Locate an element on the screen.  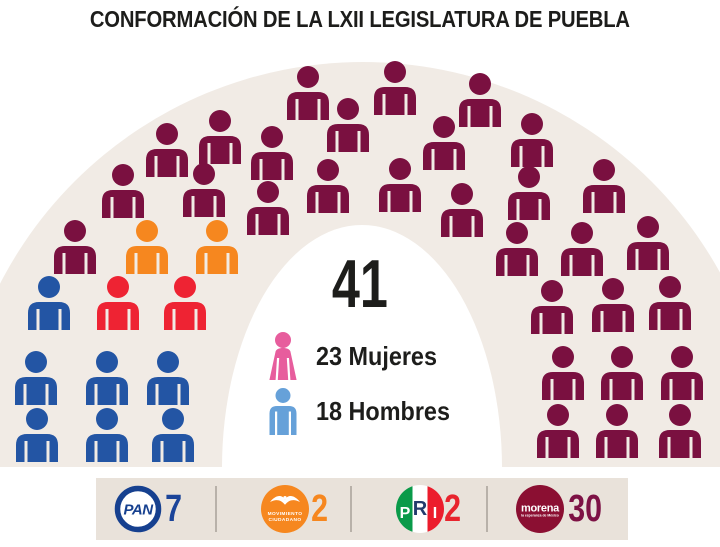
svg-text: R is located at coordinates (420, 509).